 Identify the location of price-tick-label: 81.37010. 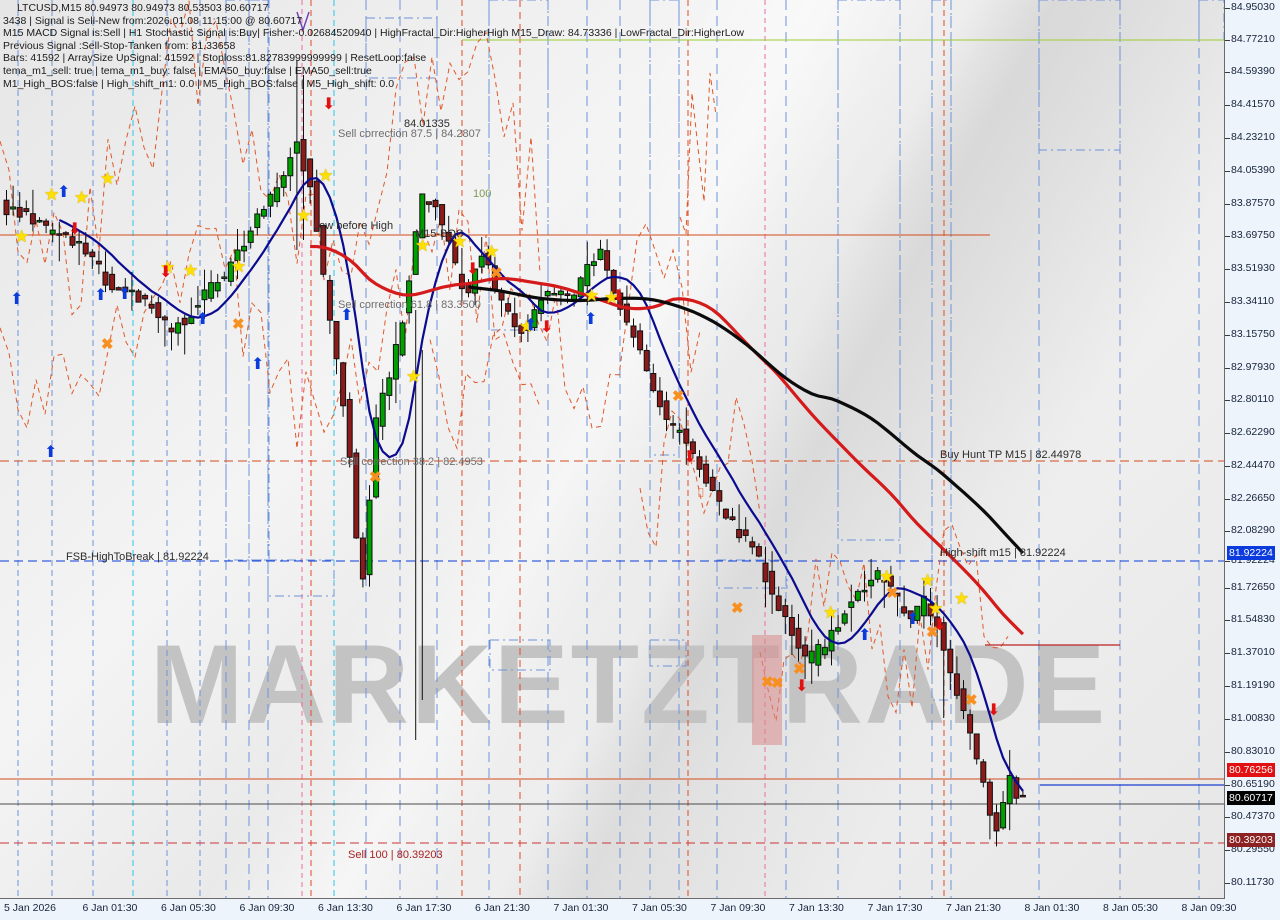
(1253, 652).